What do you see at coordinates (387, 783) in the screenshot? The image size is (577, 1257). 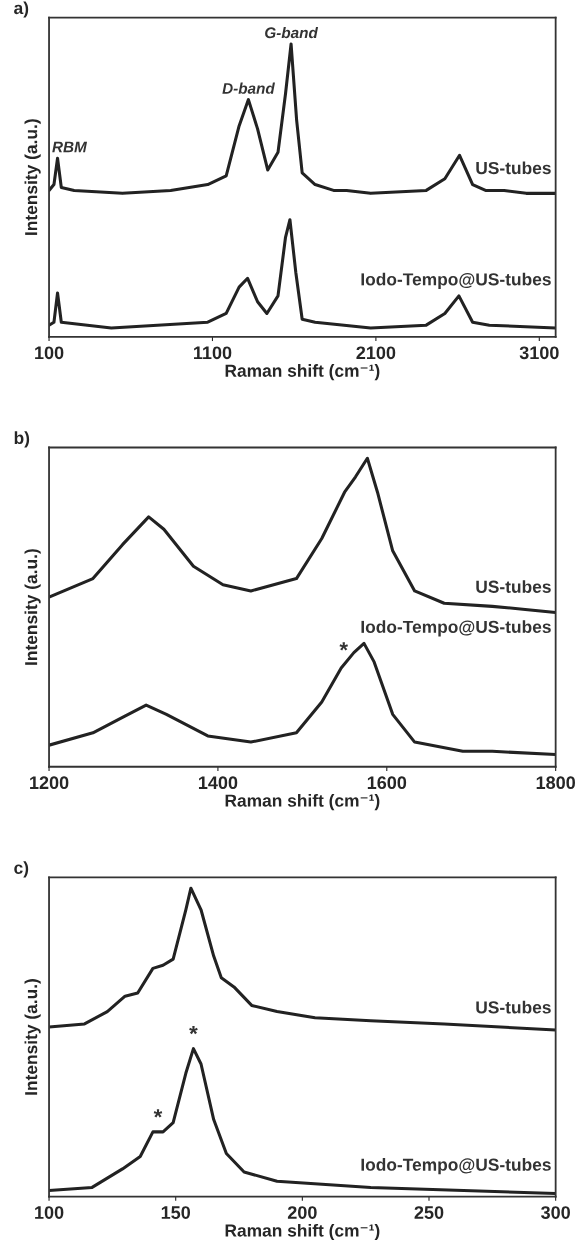 I see `x-tick-label: 1600` at bounding box center [387, 783].